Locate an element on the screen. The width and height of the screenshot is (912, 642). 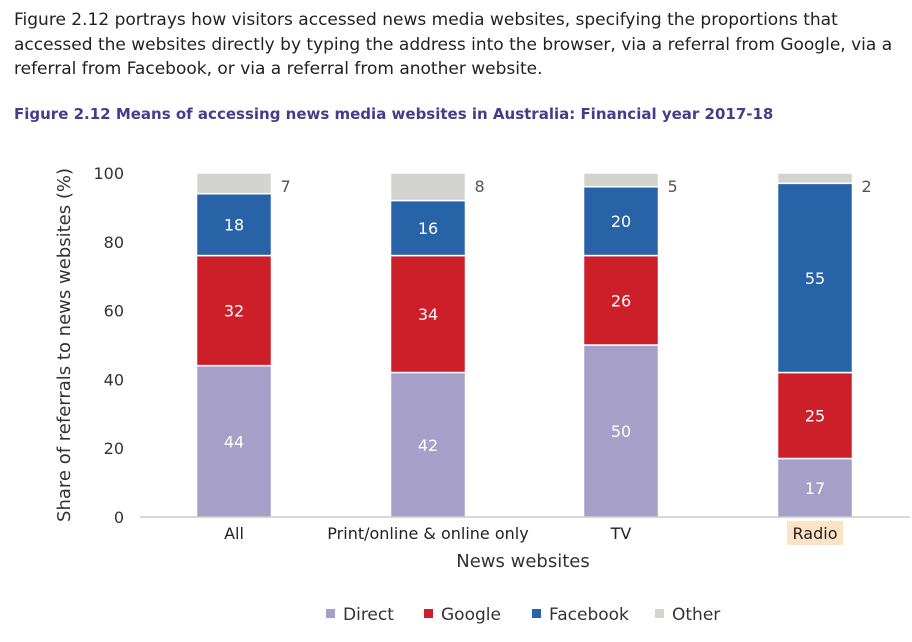
data-label-facebook: 55 is located at coordinates (815, 278).